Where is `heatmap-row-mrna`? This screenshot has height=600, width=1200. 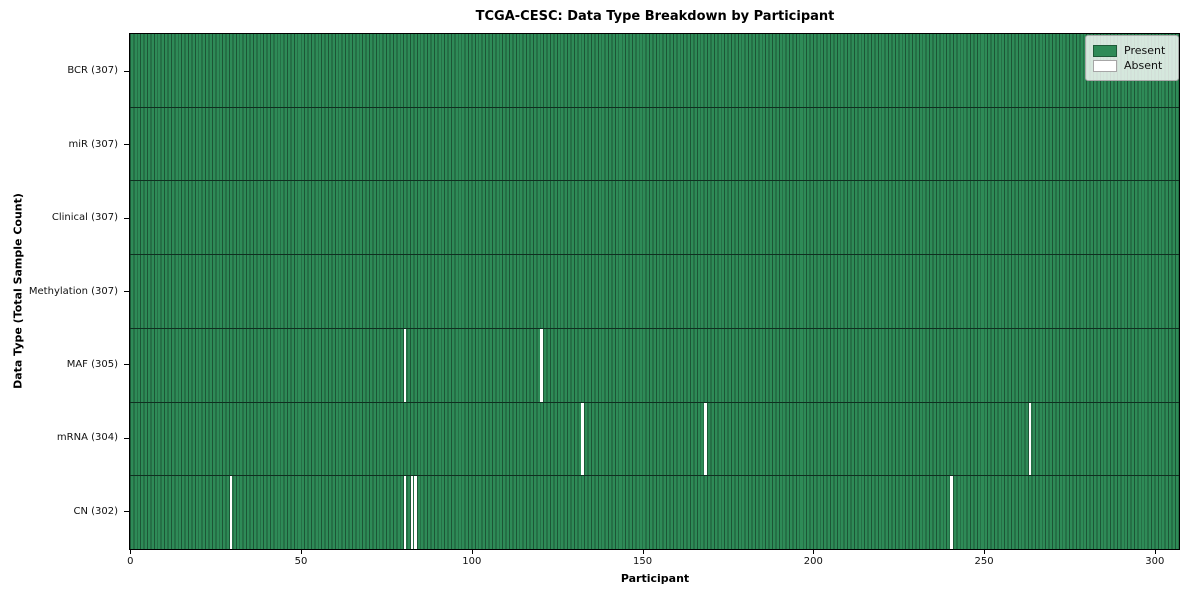
heatmap-row-mrna is located at coordinates (654, 439).